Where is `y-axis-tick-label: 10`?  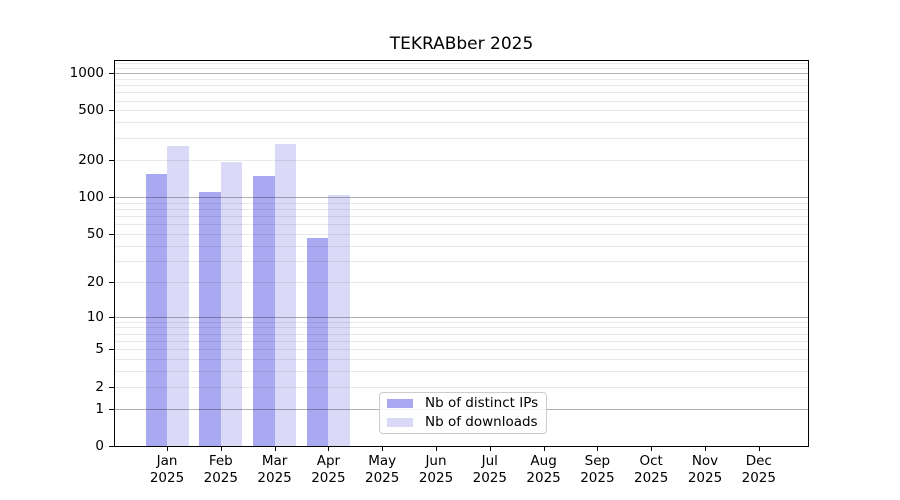
y-axis-tick-label: 10 is located at coordinates (95, 316).